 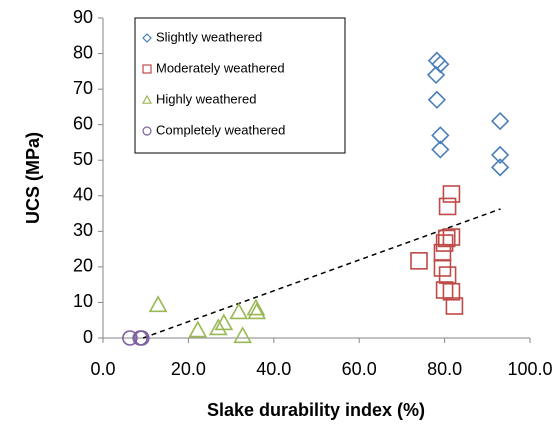 What do you see at coordinates (83, 195) in the screenshot?
I see `y-tick-label: 40` at bounding box center [83, 195].